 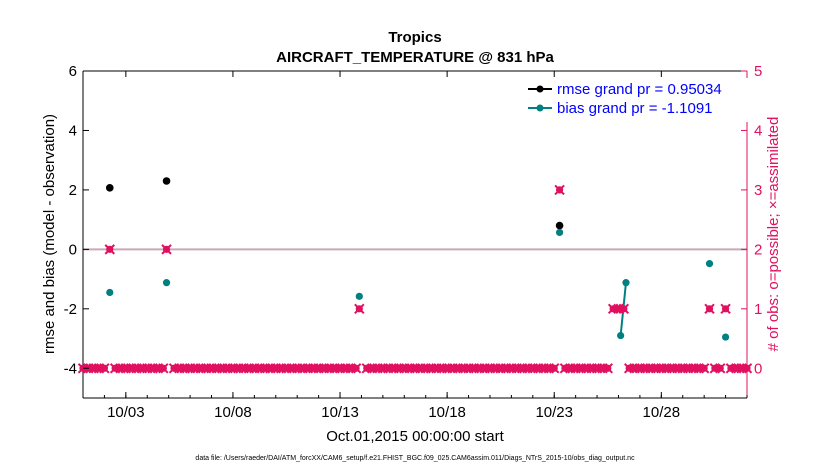 I want to click on legend-label-rmse: rmse grand pr = 0.95034, so click(x=639, y=89).